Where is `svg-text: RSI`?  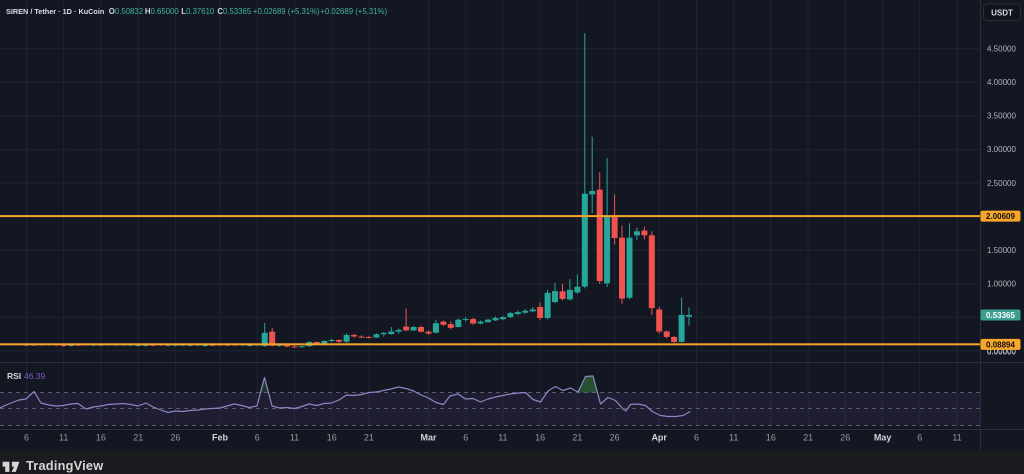
svg-text: RSI is located at coordinates (14, 376).